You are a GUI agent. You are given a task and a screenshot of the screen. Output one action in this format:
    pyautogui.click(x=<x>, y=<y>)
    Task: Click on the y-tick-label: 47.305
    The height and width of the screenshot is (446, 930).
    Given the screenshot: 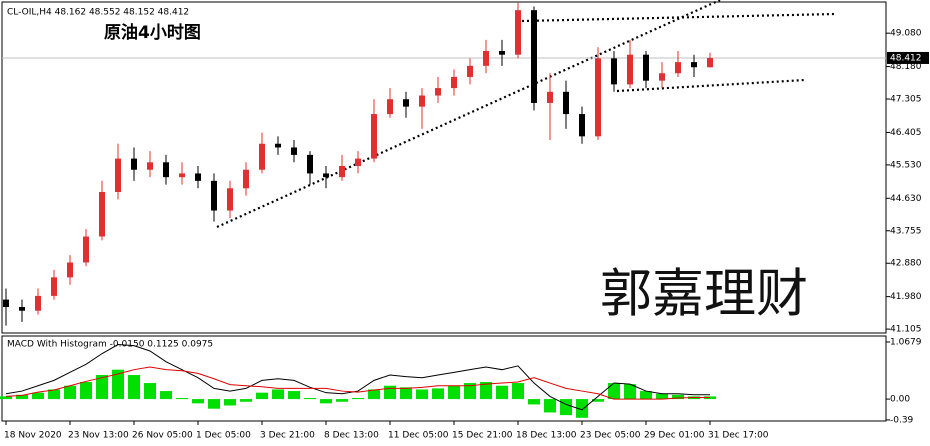 What is the action you would take?
    pyautogui.click(x=906, y=100)
    